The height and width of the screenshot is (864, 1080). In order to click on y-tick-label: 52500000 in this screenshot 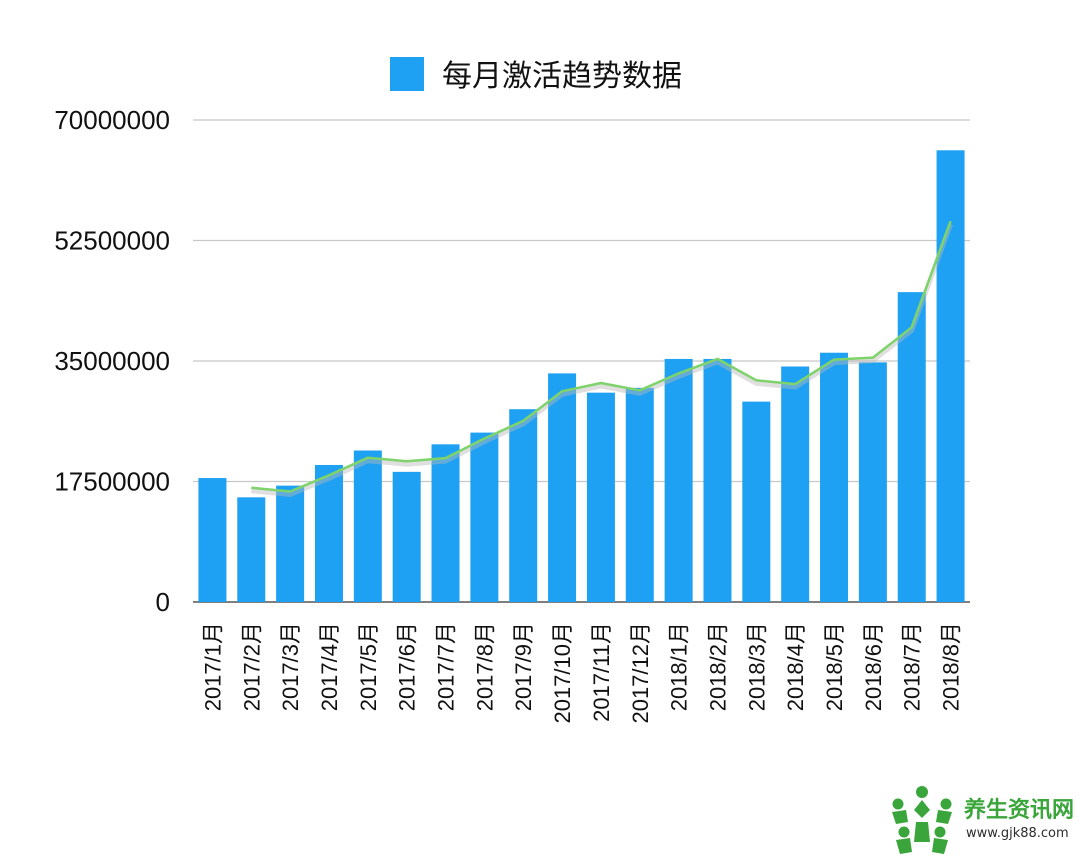, I will do `click(112, 241)`.